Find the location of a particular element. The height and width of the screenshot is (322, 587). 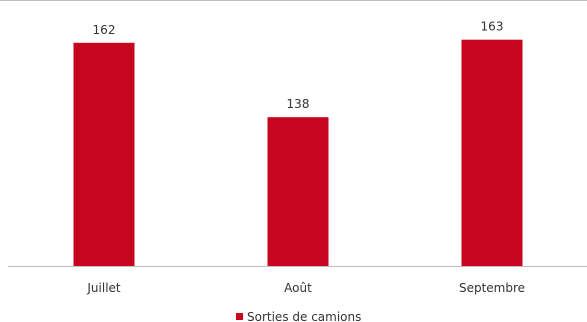

legend-swatch is located at coordinates (239, 316).